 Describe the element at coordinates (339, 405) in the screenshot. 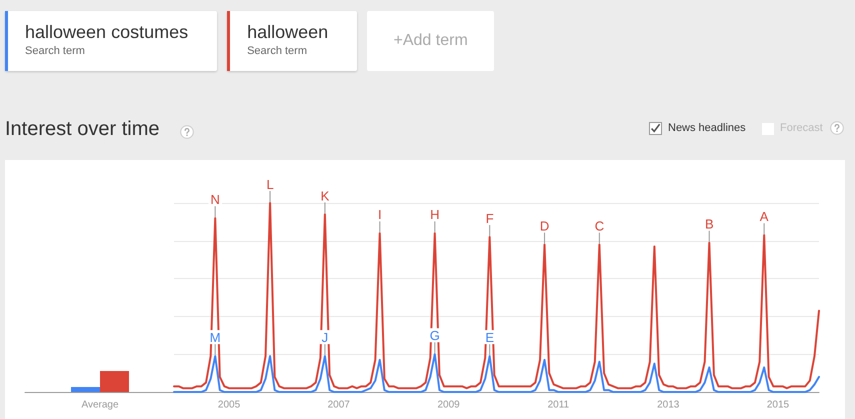

I see `x-tick-label: 2007` at that location.